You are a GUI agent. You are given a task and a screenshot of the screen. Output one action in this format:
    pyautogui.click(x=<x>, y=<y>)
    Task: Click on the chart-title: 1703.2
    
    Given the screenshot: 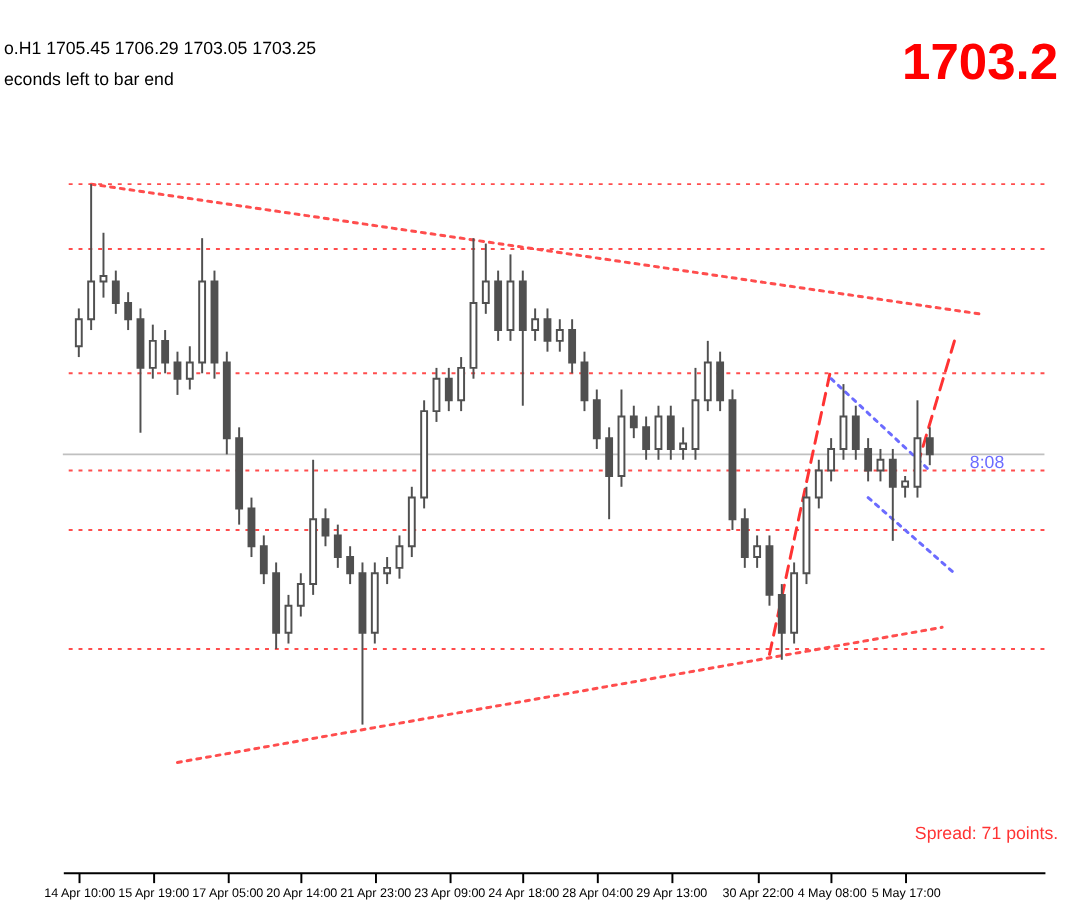 What is the action you would take?
    pyautogui.click(x=980, y=63)
    